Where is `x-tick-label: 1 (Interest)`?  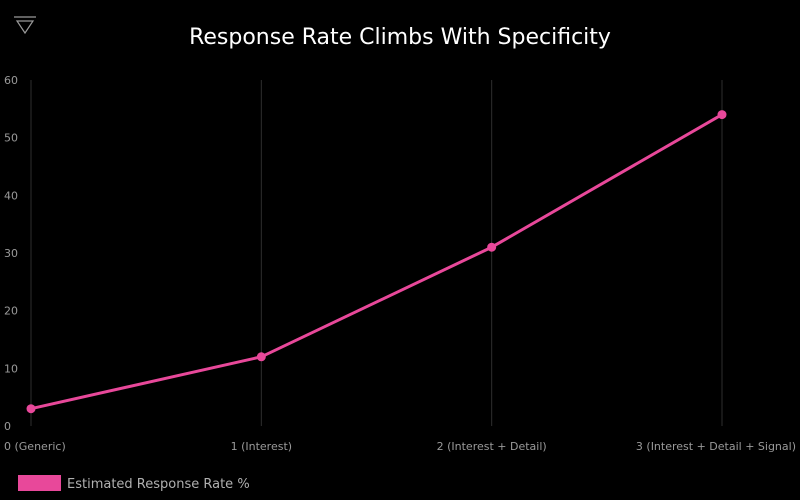
x-tick-label: 1 (Interest) is located at coordinates (261, 446).